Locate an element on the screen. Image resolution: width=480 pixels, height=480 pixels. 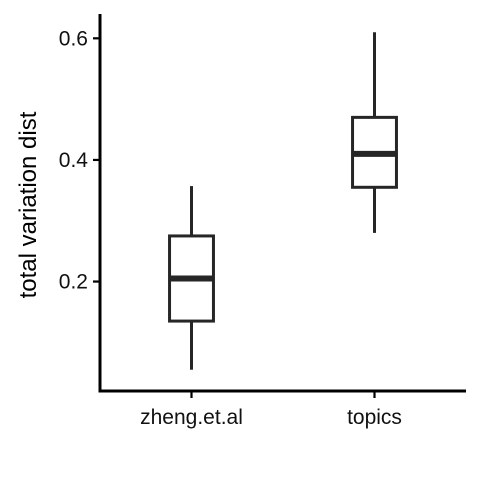
y-tick-label: 0.4 is located at coordinates (74, 160).